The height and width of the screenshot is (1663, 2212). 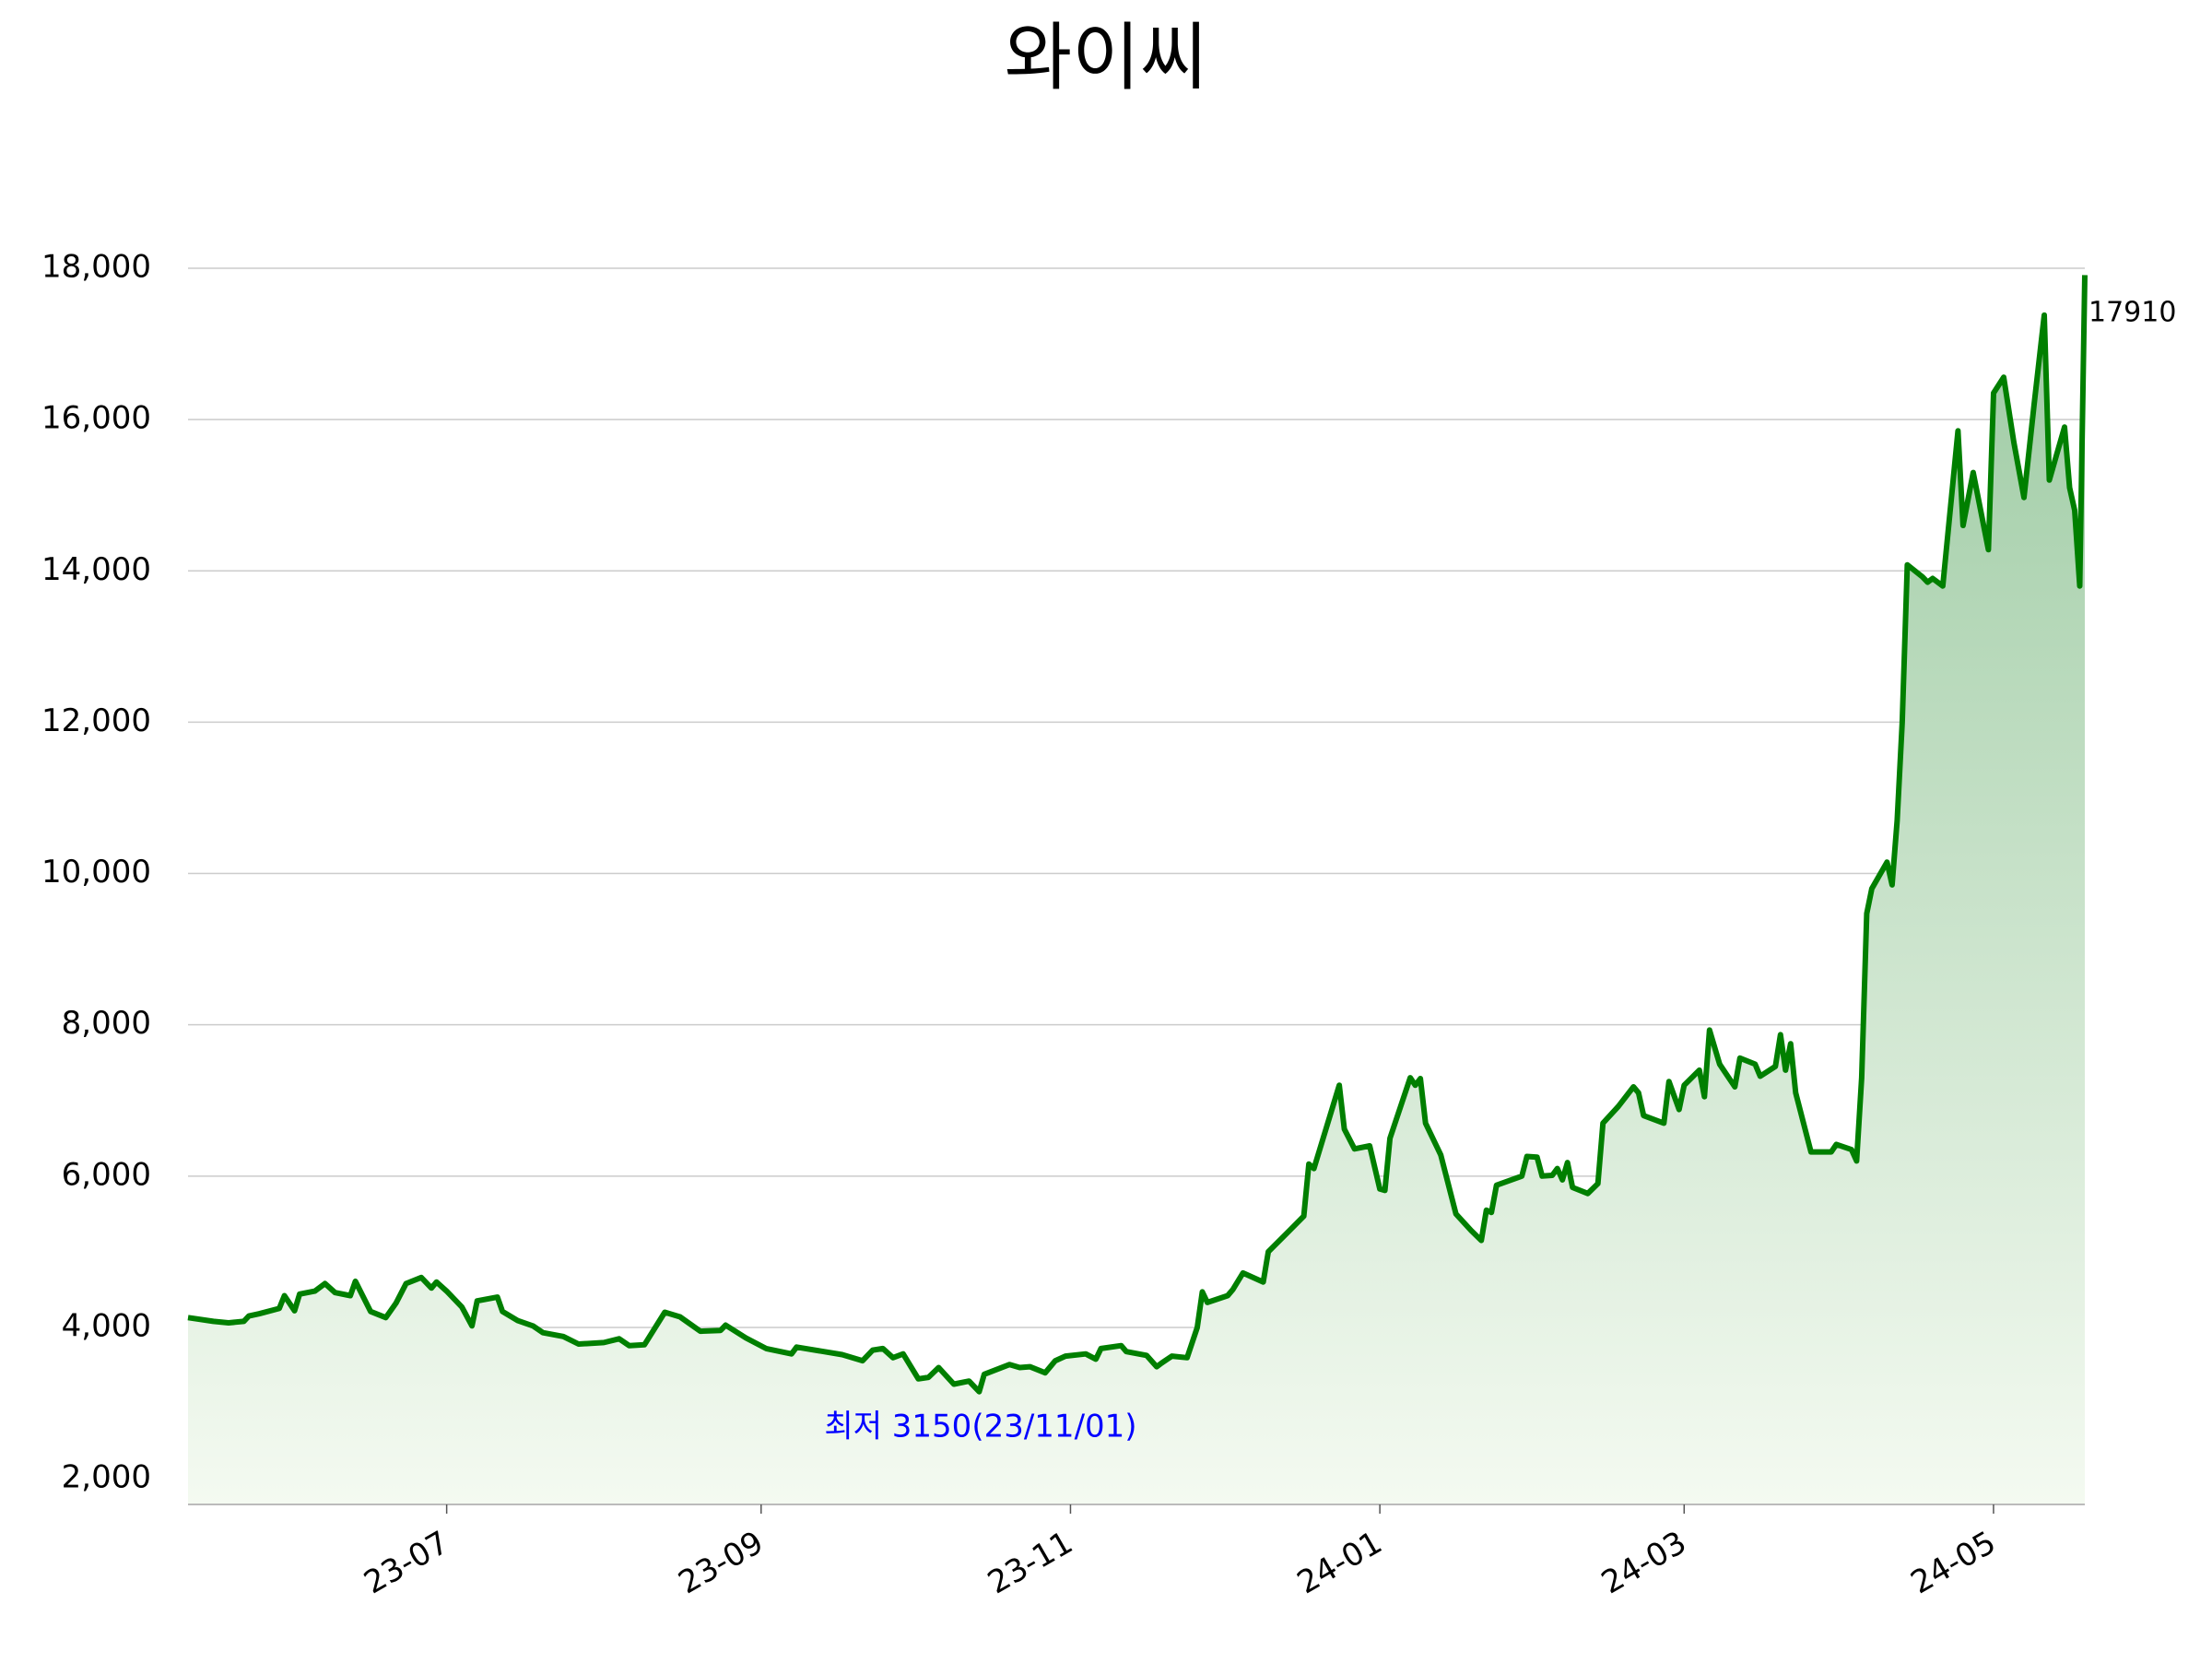 I want to click on x-tick-label: 23-11, so click(x=1030, y=1562).